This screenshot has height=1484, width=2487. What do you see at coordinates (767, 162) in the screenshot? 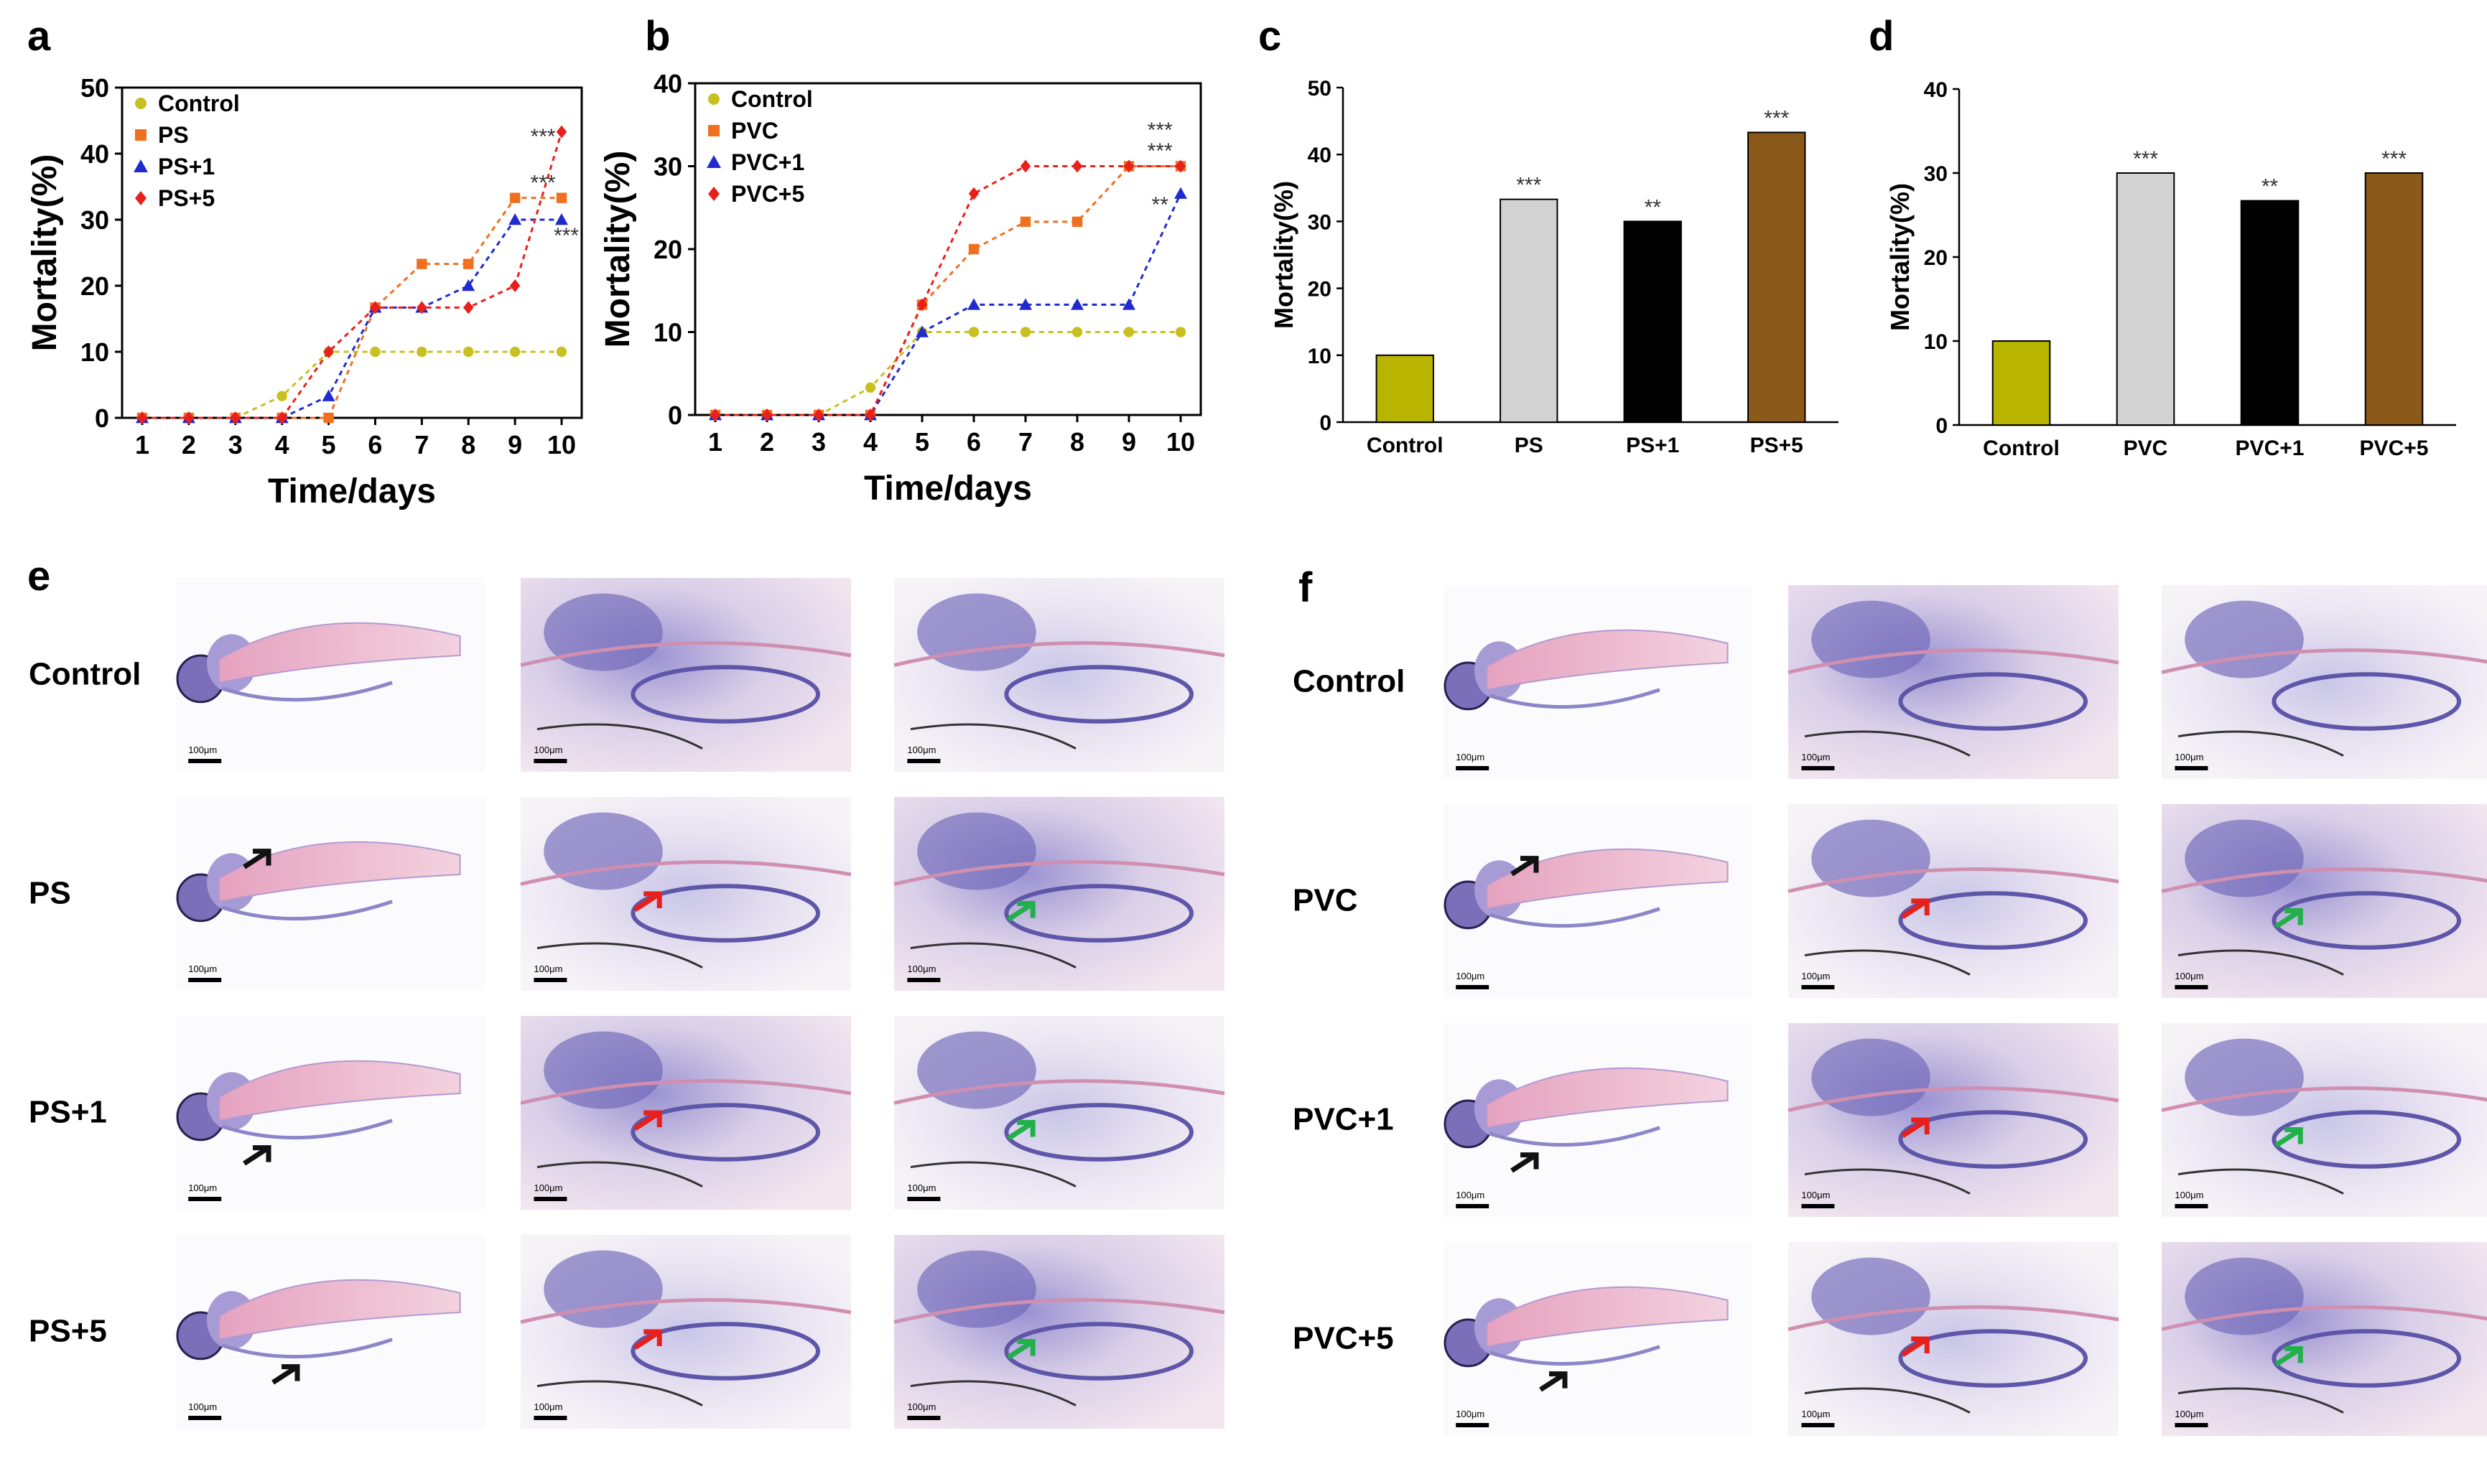
I see `legend-entry: PVC+1` at bounding box center [767, 162].